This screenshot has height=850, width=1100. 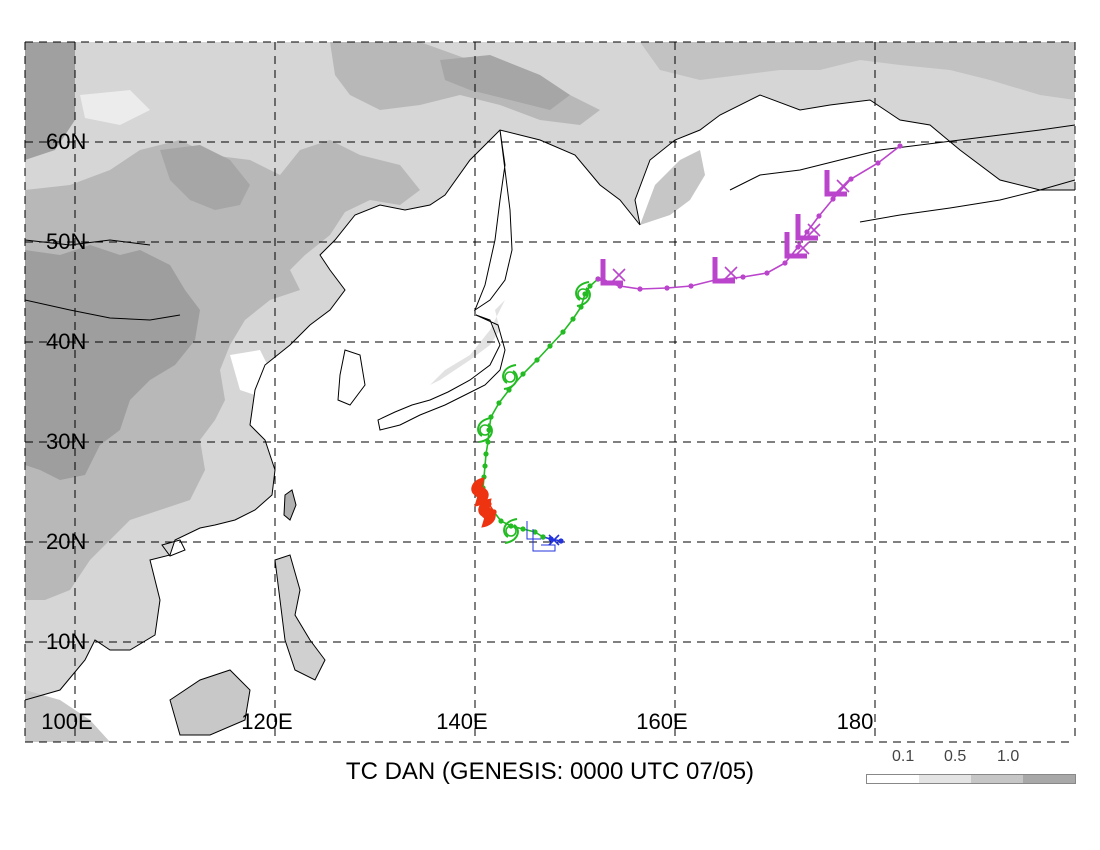 What do you see at coordinates (266, 721) in the screenshot?
I see `lon-label: 120E` at bounding box center [266, 721].